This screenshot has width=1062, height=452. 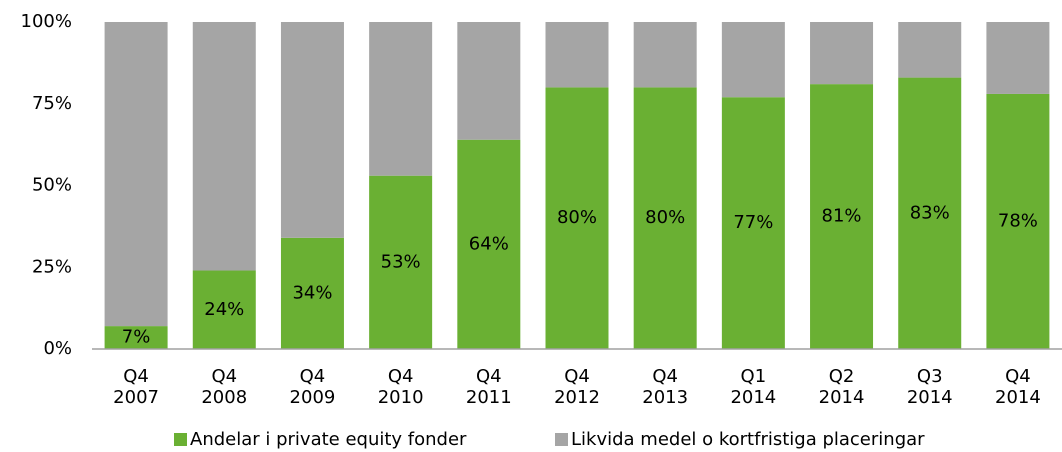 I want to click on x-tick-label: Q4 2010, so click(x=401, y=387).